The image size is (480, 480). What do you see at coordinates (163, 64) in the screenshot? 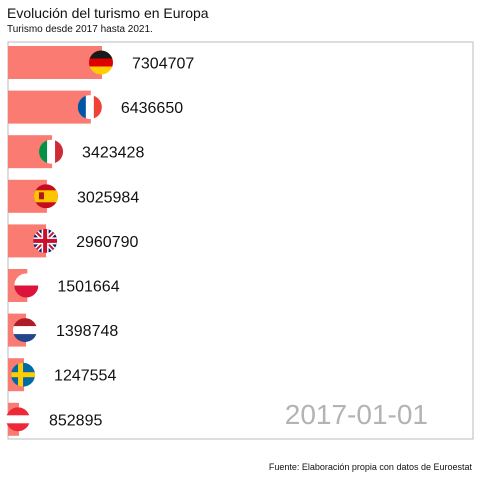
I see `value-label: 7304707` at bounding box center [163, 64].